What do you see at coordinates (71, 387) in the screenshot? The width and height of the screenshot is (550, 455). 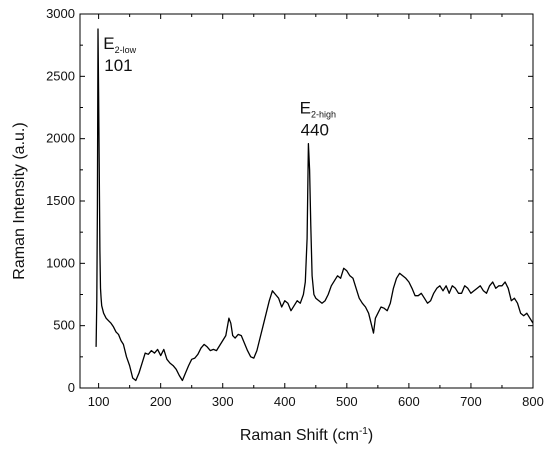 I see `y-tick-label: 0` at bounding box center [71, 387].